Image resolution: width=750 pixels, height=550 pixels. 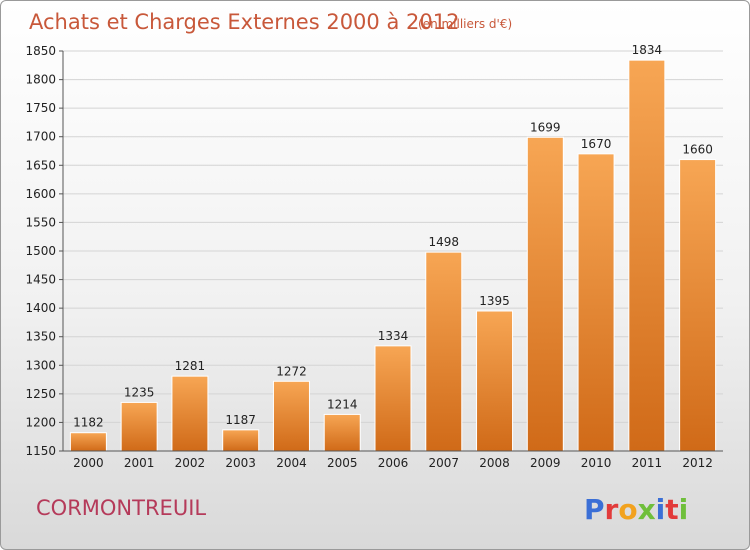 What do you see at coordinates (697, 463) in the screenshot?
I see `x-tick-label: 2012` at bounding box center [697, 463].